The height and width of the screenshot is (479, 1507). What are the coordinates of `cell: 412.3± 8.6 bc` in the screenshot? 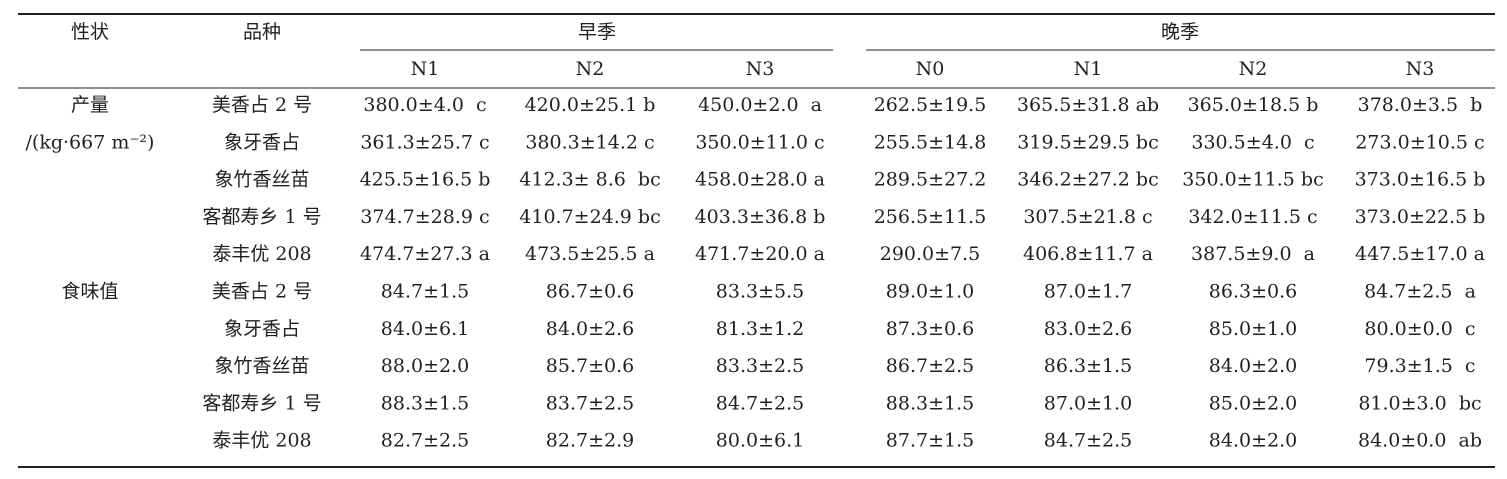 It's located at (589, 180).